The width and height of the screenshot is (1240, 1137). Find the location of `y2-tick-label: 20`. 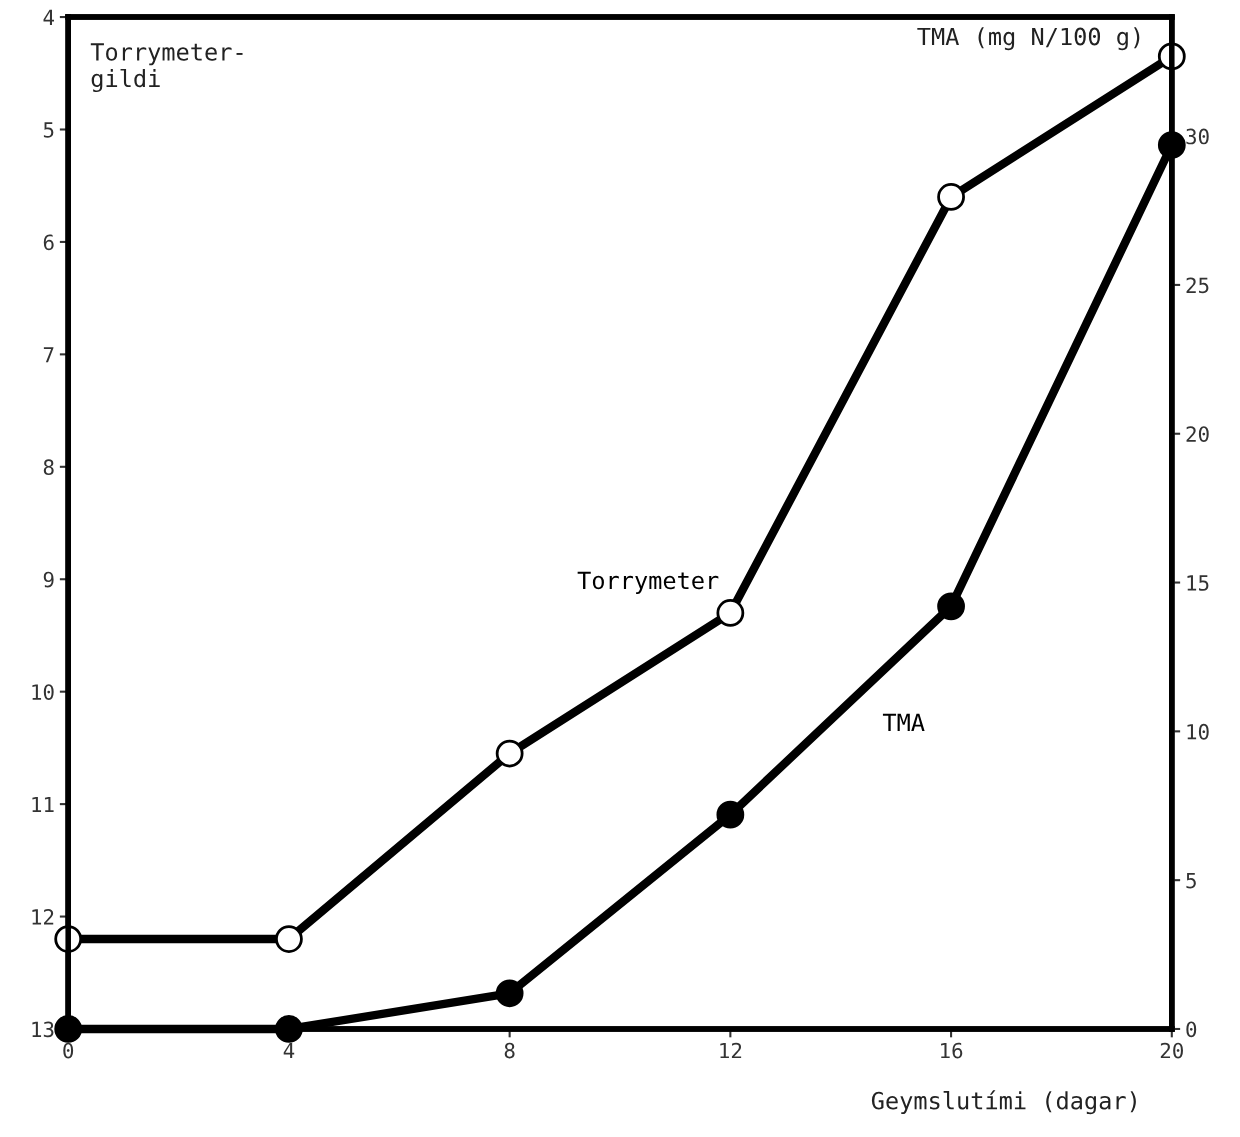

y2-tick-label: 20 is located at coordinates (1197, 434).